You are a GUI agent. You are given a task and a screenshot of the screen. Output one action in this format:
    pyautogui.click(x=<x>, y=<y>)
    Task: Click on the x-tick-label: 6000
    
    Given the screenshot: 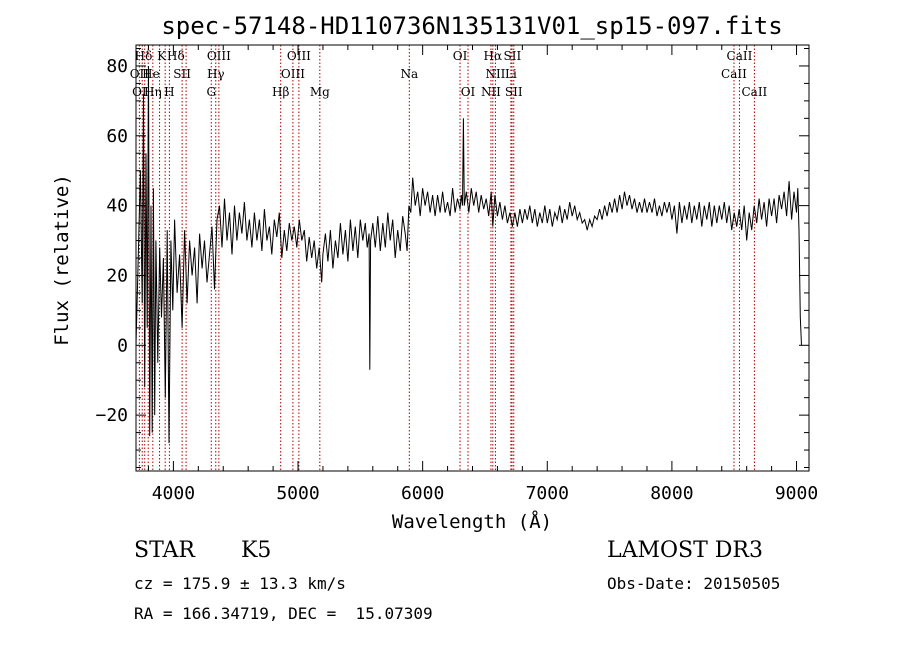 What is the action you would take?
    pyautogui.click(x=422, y=493)
    